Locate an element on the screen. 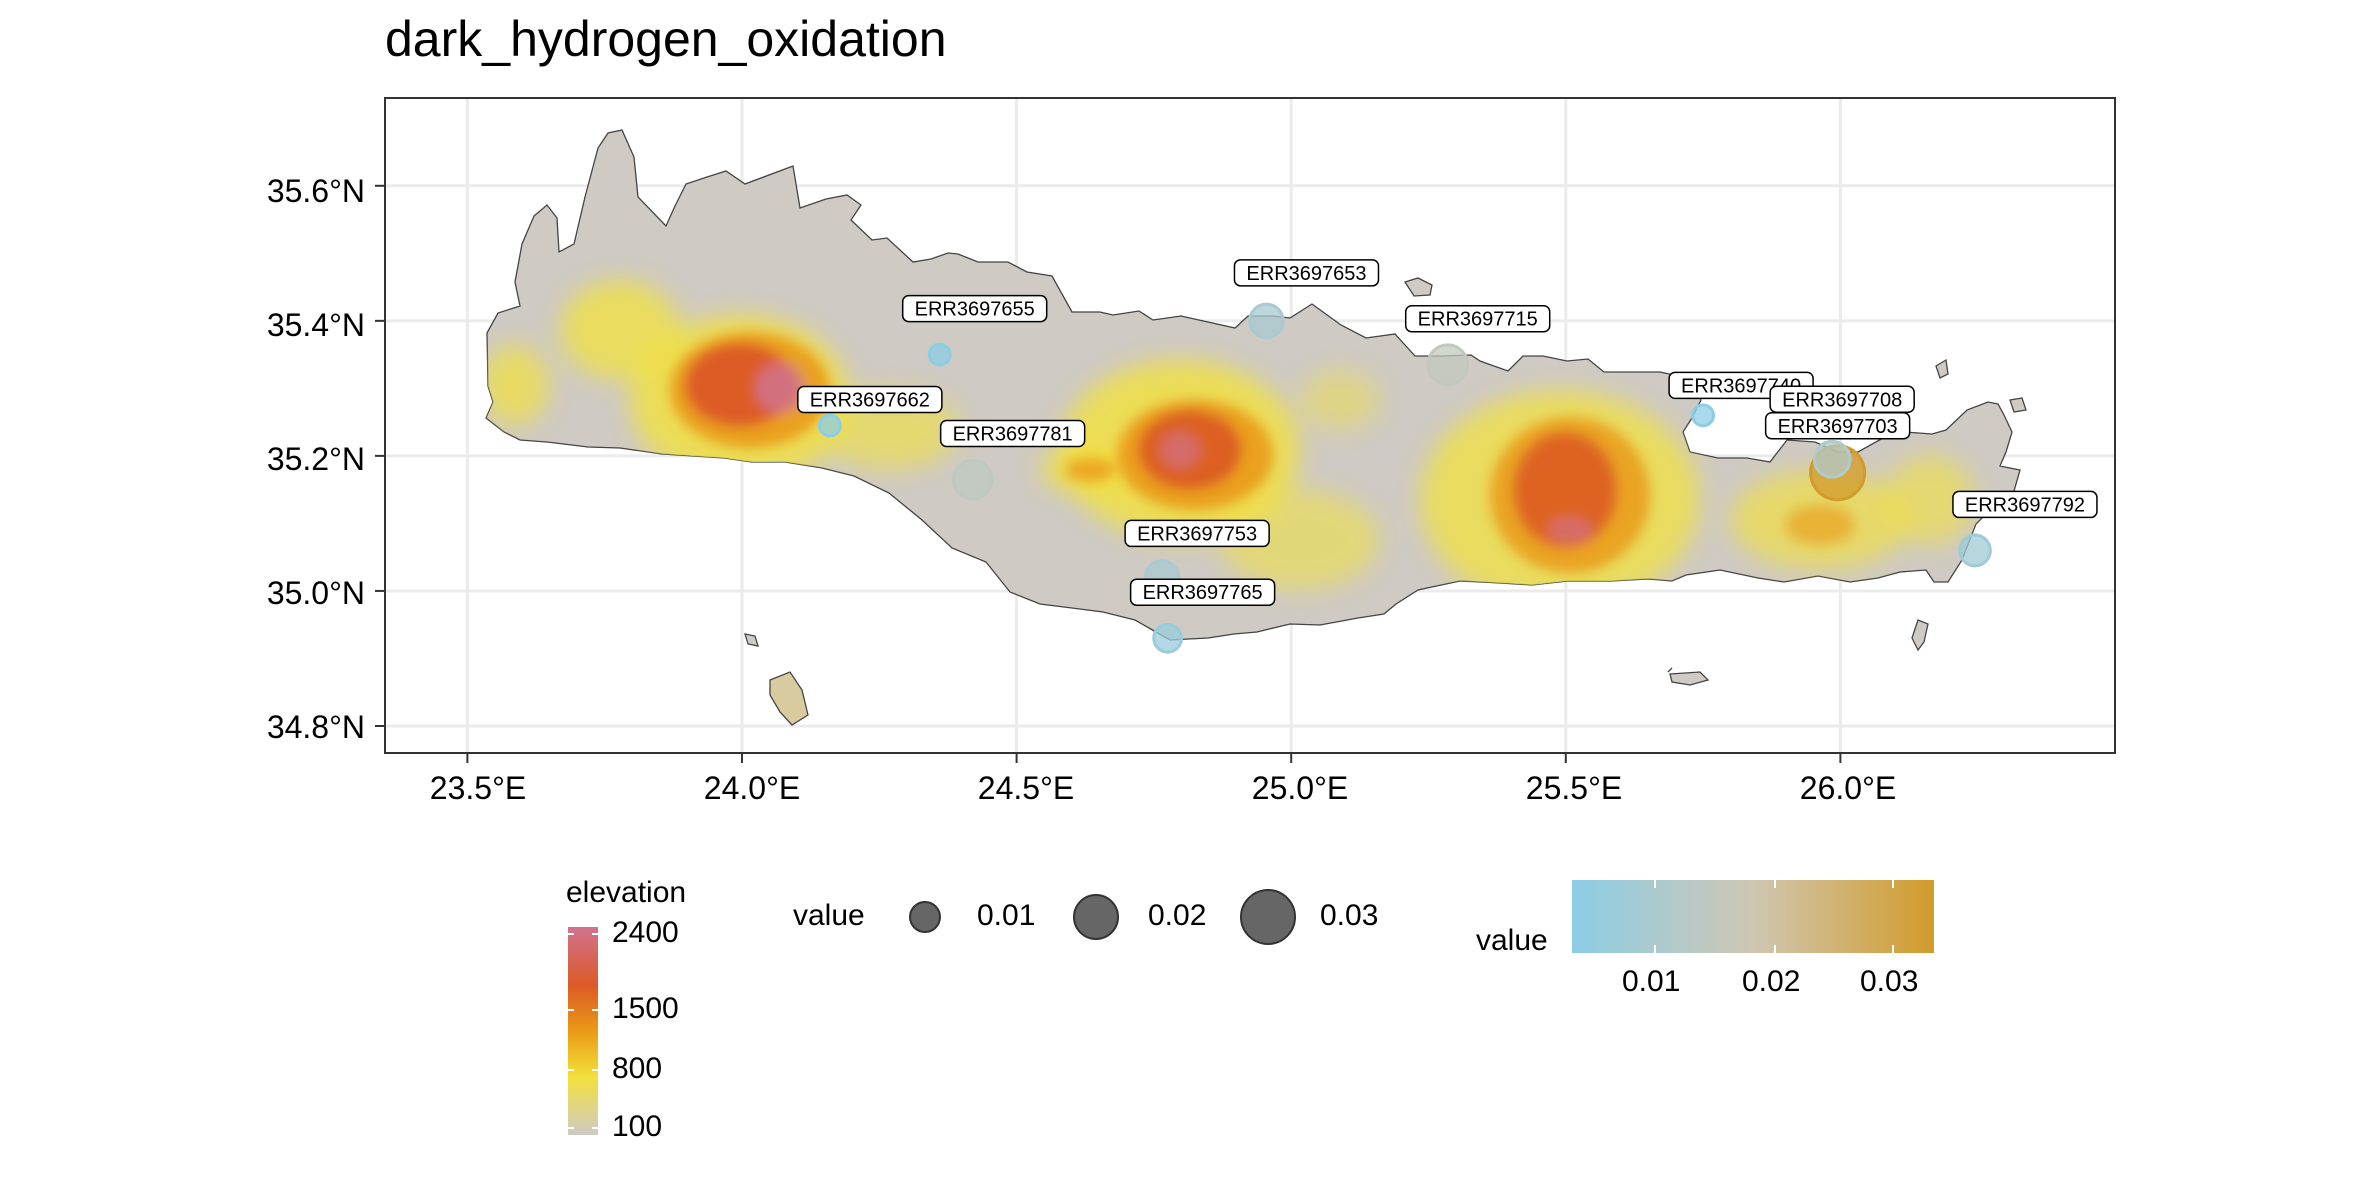 The image size is (2362, 1181). elevation-colorbar is located at coordinates (583, 1031).